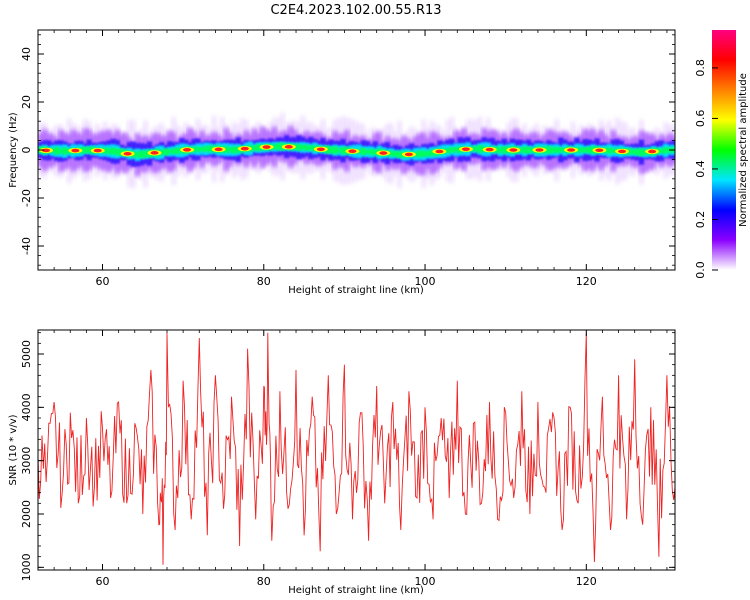 The height and width of the screenshot is (600, 750). What do you see at coordinates (700, 270) in the screenshot?
I see `colorbar-tick-label: 0.0` at bounding box center [700, 270].